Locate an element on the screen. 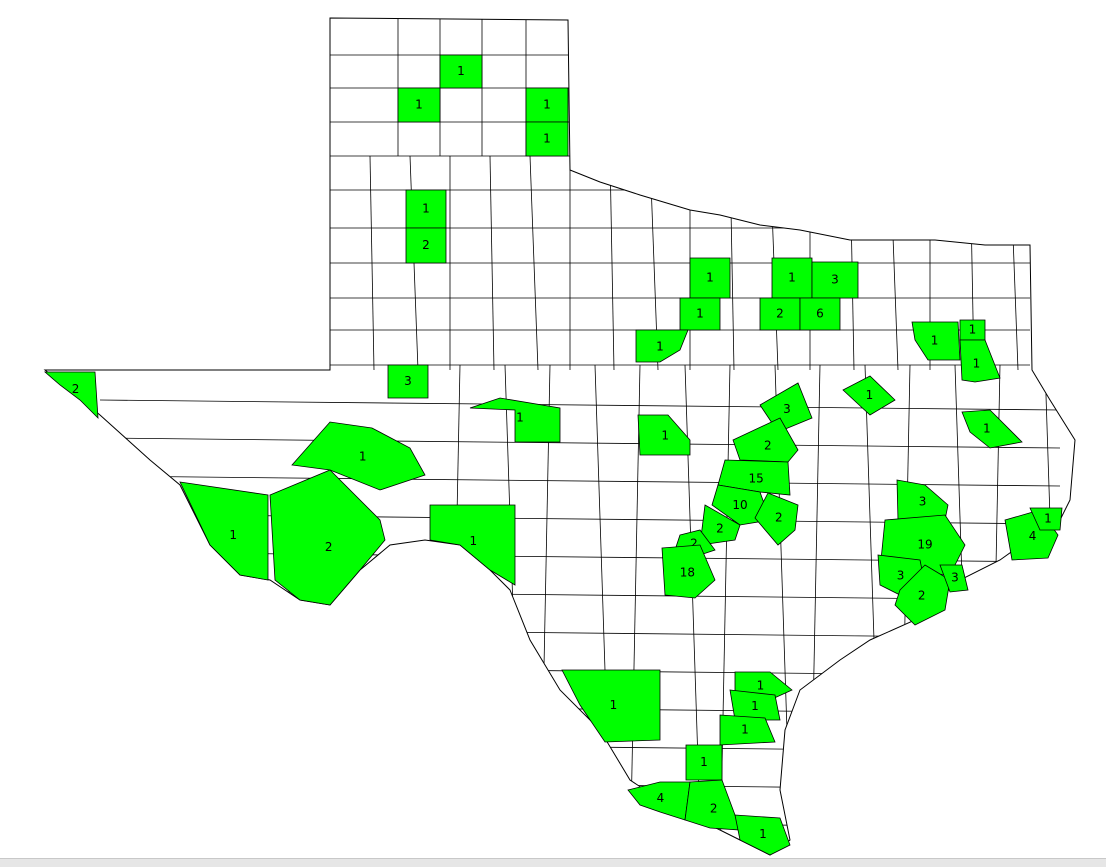 Image resolution: width=1106 pixels, height=867 pixels. county-count-label: 15 is located at coordinates (756, 478).